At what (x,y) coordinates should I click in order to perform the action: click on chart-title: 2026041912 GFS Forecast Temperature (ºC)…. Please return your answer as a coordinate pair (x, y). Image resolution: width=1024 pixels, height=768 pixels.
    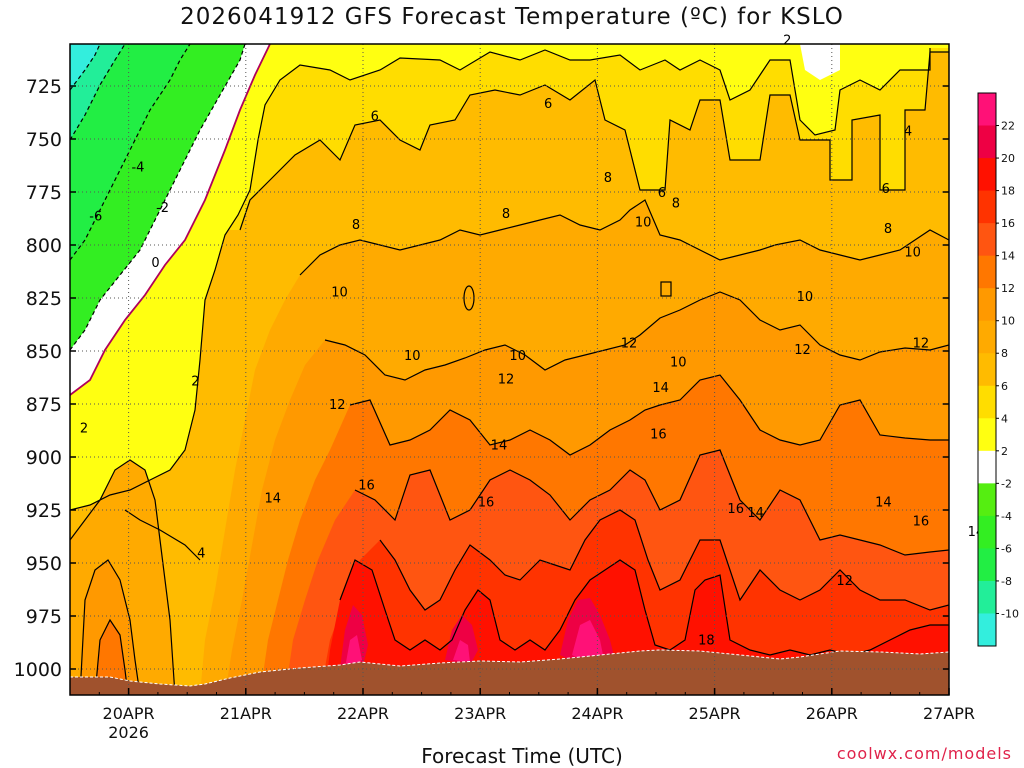
    Looking at the image, I should click on (512, 17).